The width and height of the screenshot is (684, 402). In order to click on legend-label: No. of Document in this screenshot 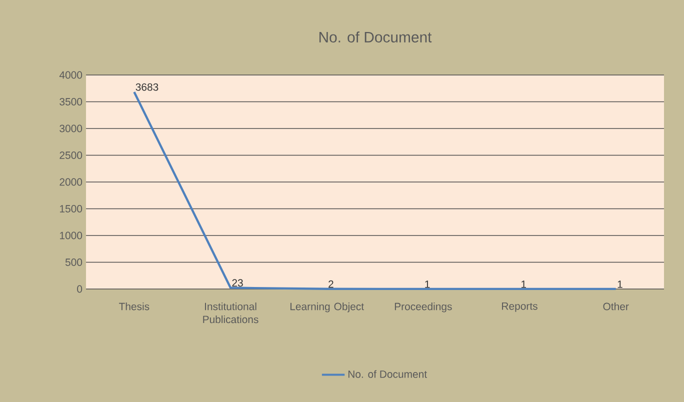, I will do `click(387, 374)`.